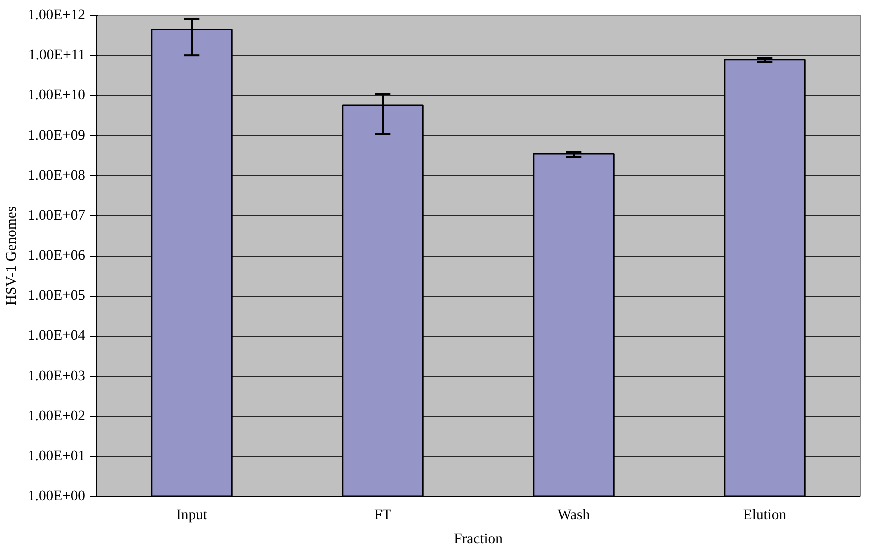 The image size is (890, 554). I want to click on y-tick-label: 1.00E+00, so click(57, 496).